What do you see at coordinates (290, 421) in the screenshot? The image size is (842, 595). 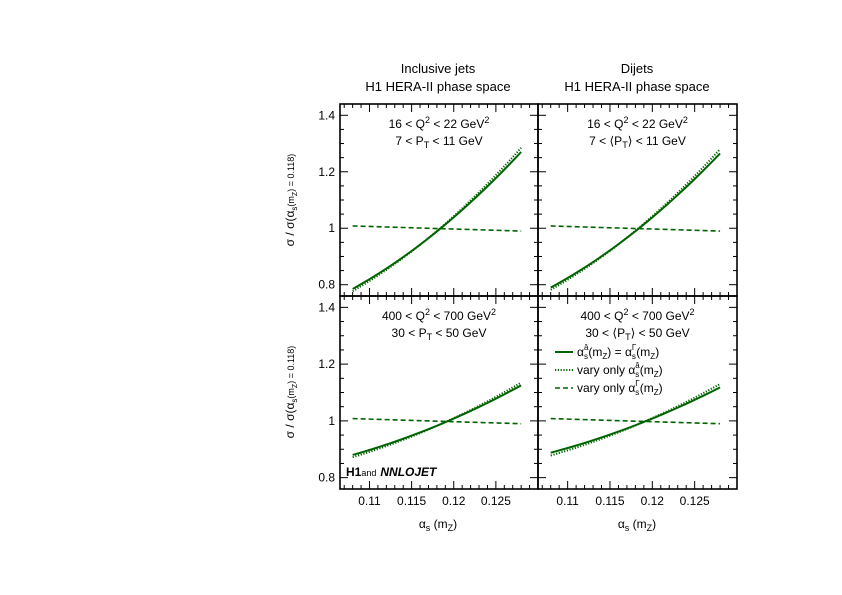 I see `ylabel-bottom-main: σ / σ(α` at bounding box center [290, 421].